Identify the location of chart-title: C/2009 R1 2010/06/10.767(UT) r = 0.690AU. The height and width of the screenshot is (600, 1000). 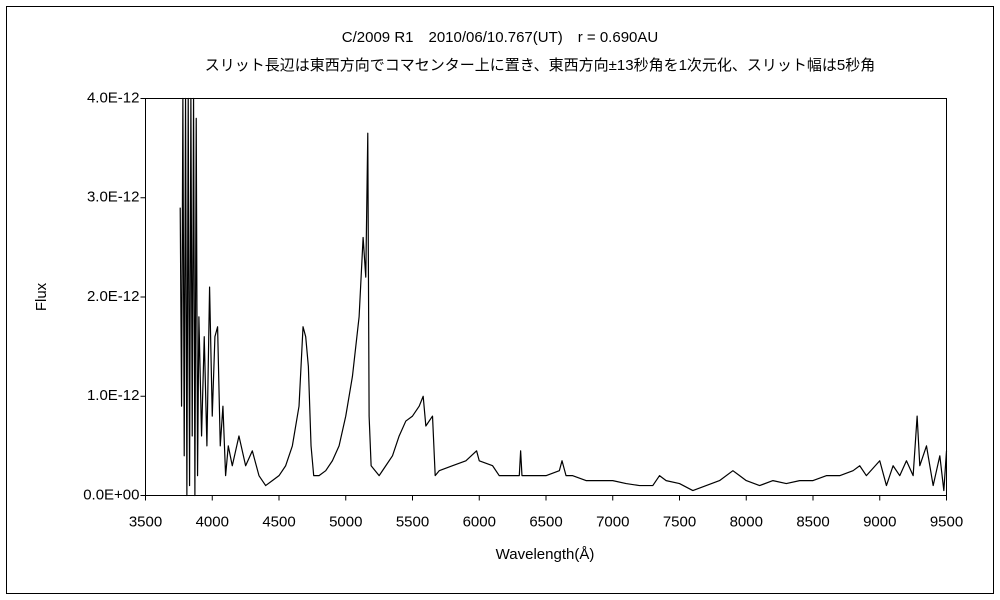
(500, 37).